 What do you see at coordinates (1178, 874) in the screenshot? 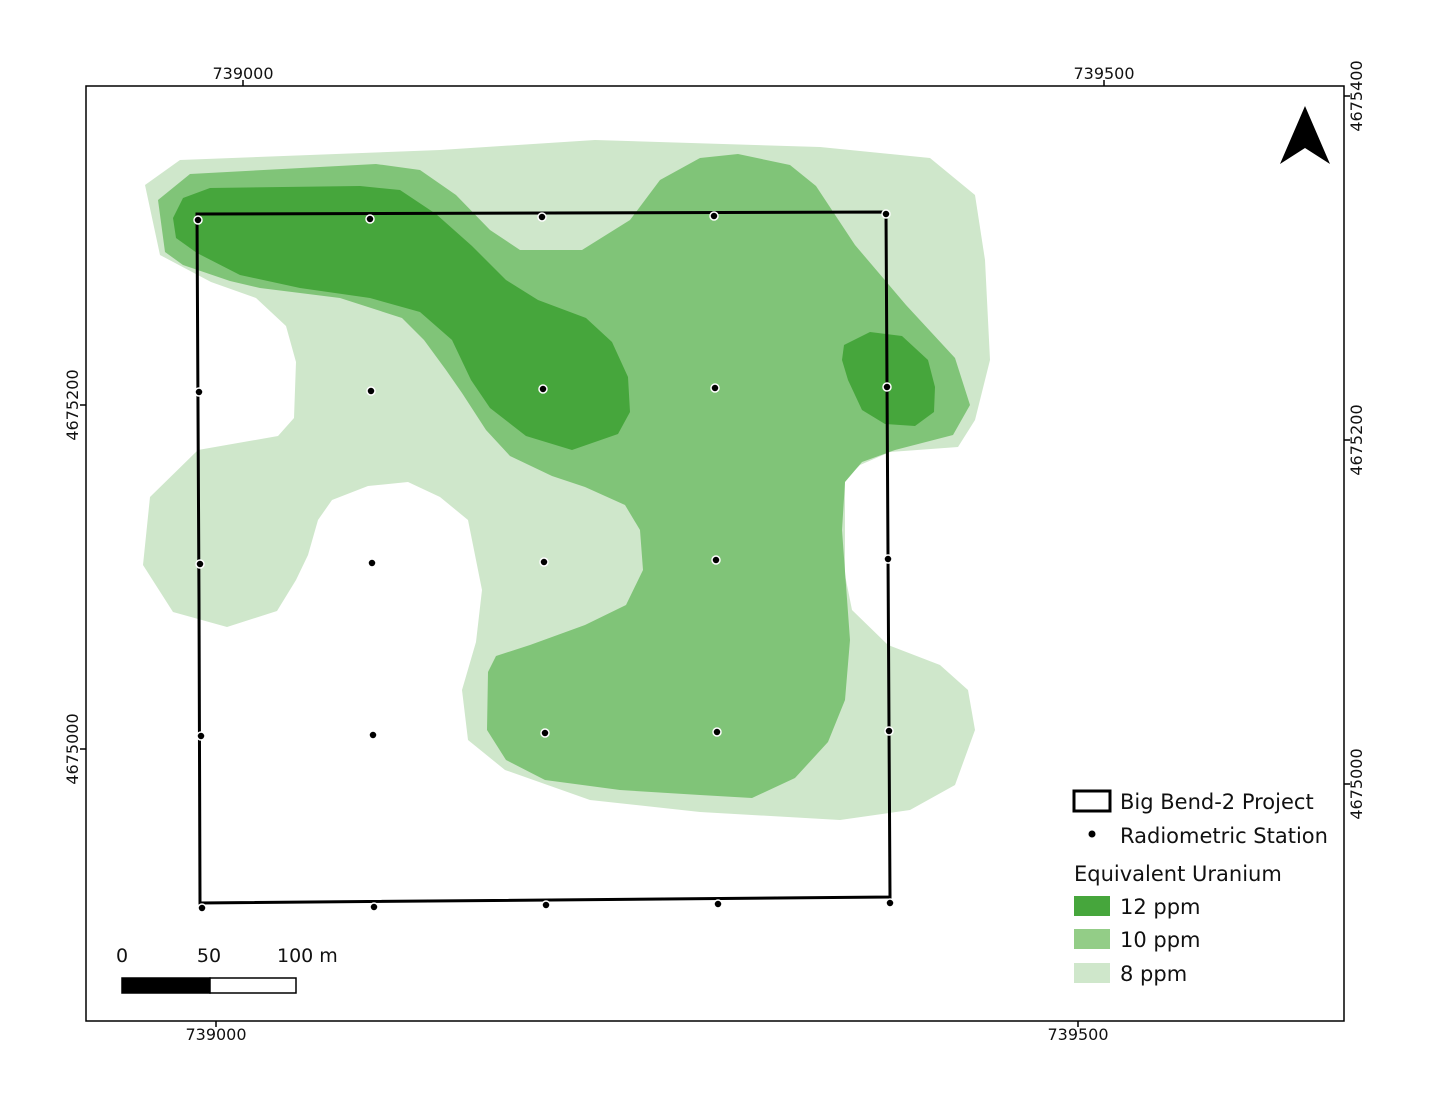
I see `legend-group-title: Equivalent Uranium` at bounding box center [1178, 874].